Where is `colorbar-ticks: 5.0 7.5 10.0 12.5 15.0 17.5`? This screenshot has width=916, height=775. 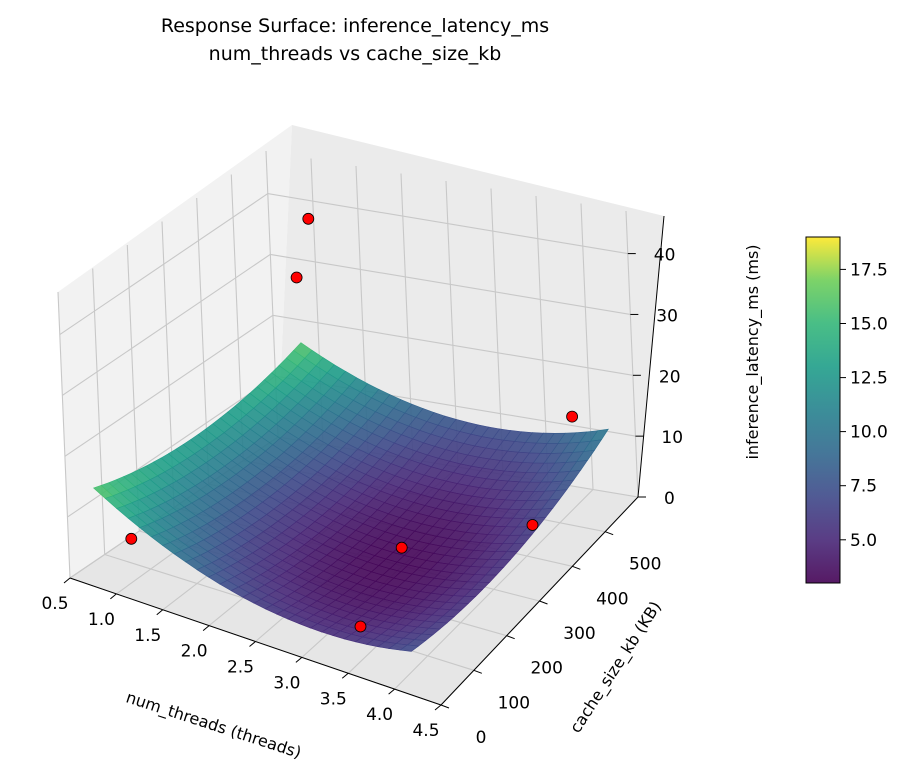
colorbar-ticks: 5.0 7.5 10.0 12.5 15.0 17.5 is located at coordinates (864, 405).